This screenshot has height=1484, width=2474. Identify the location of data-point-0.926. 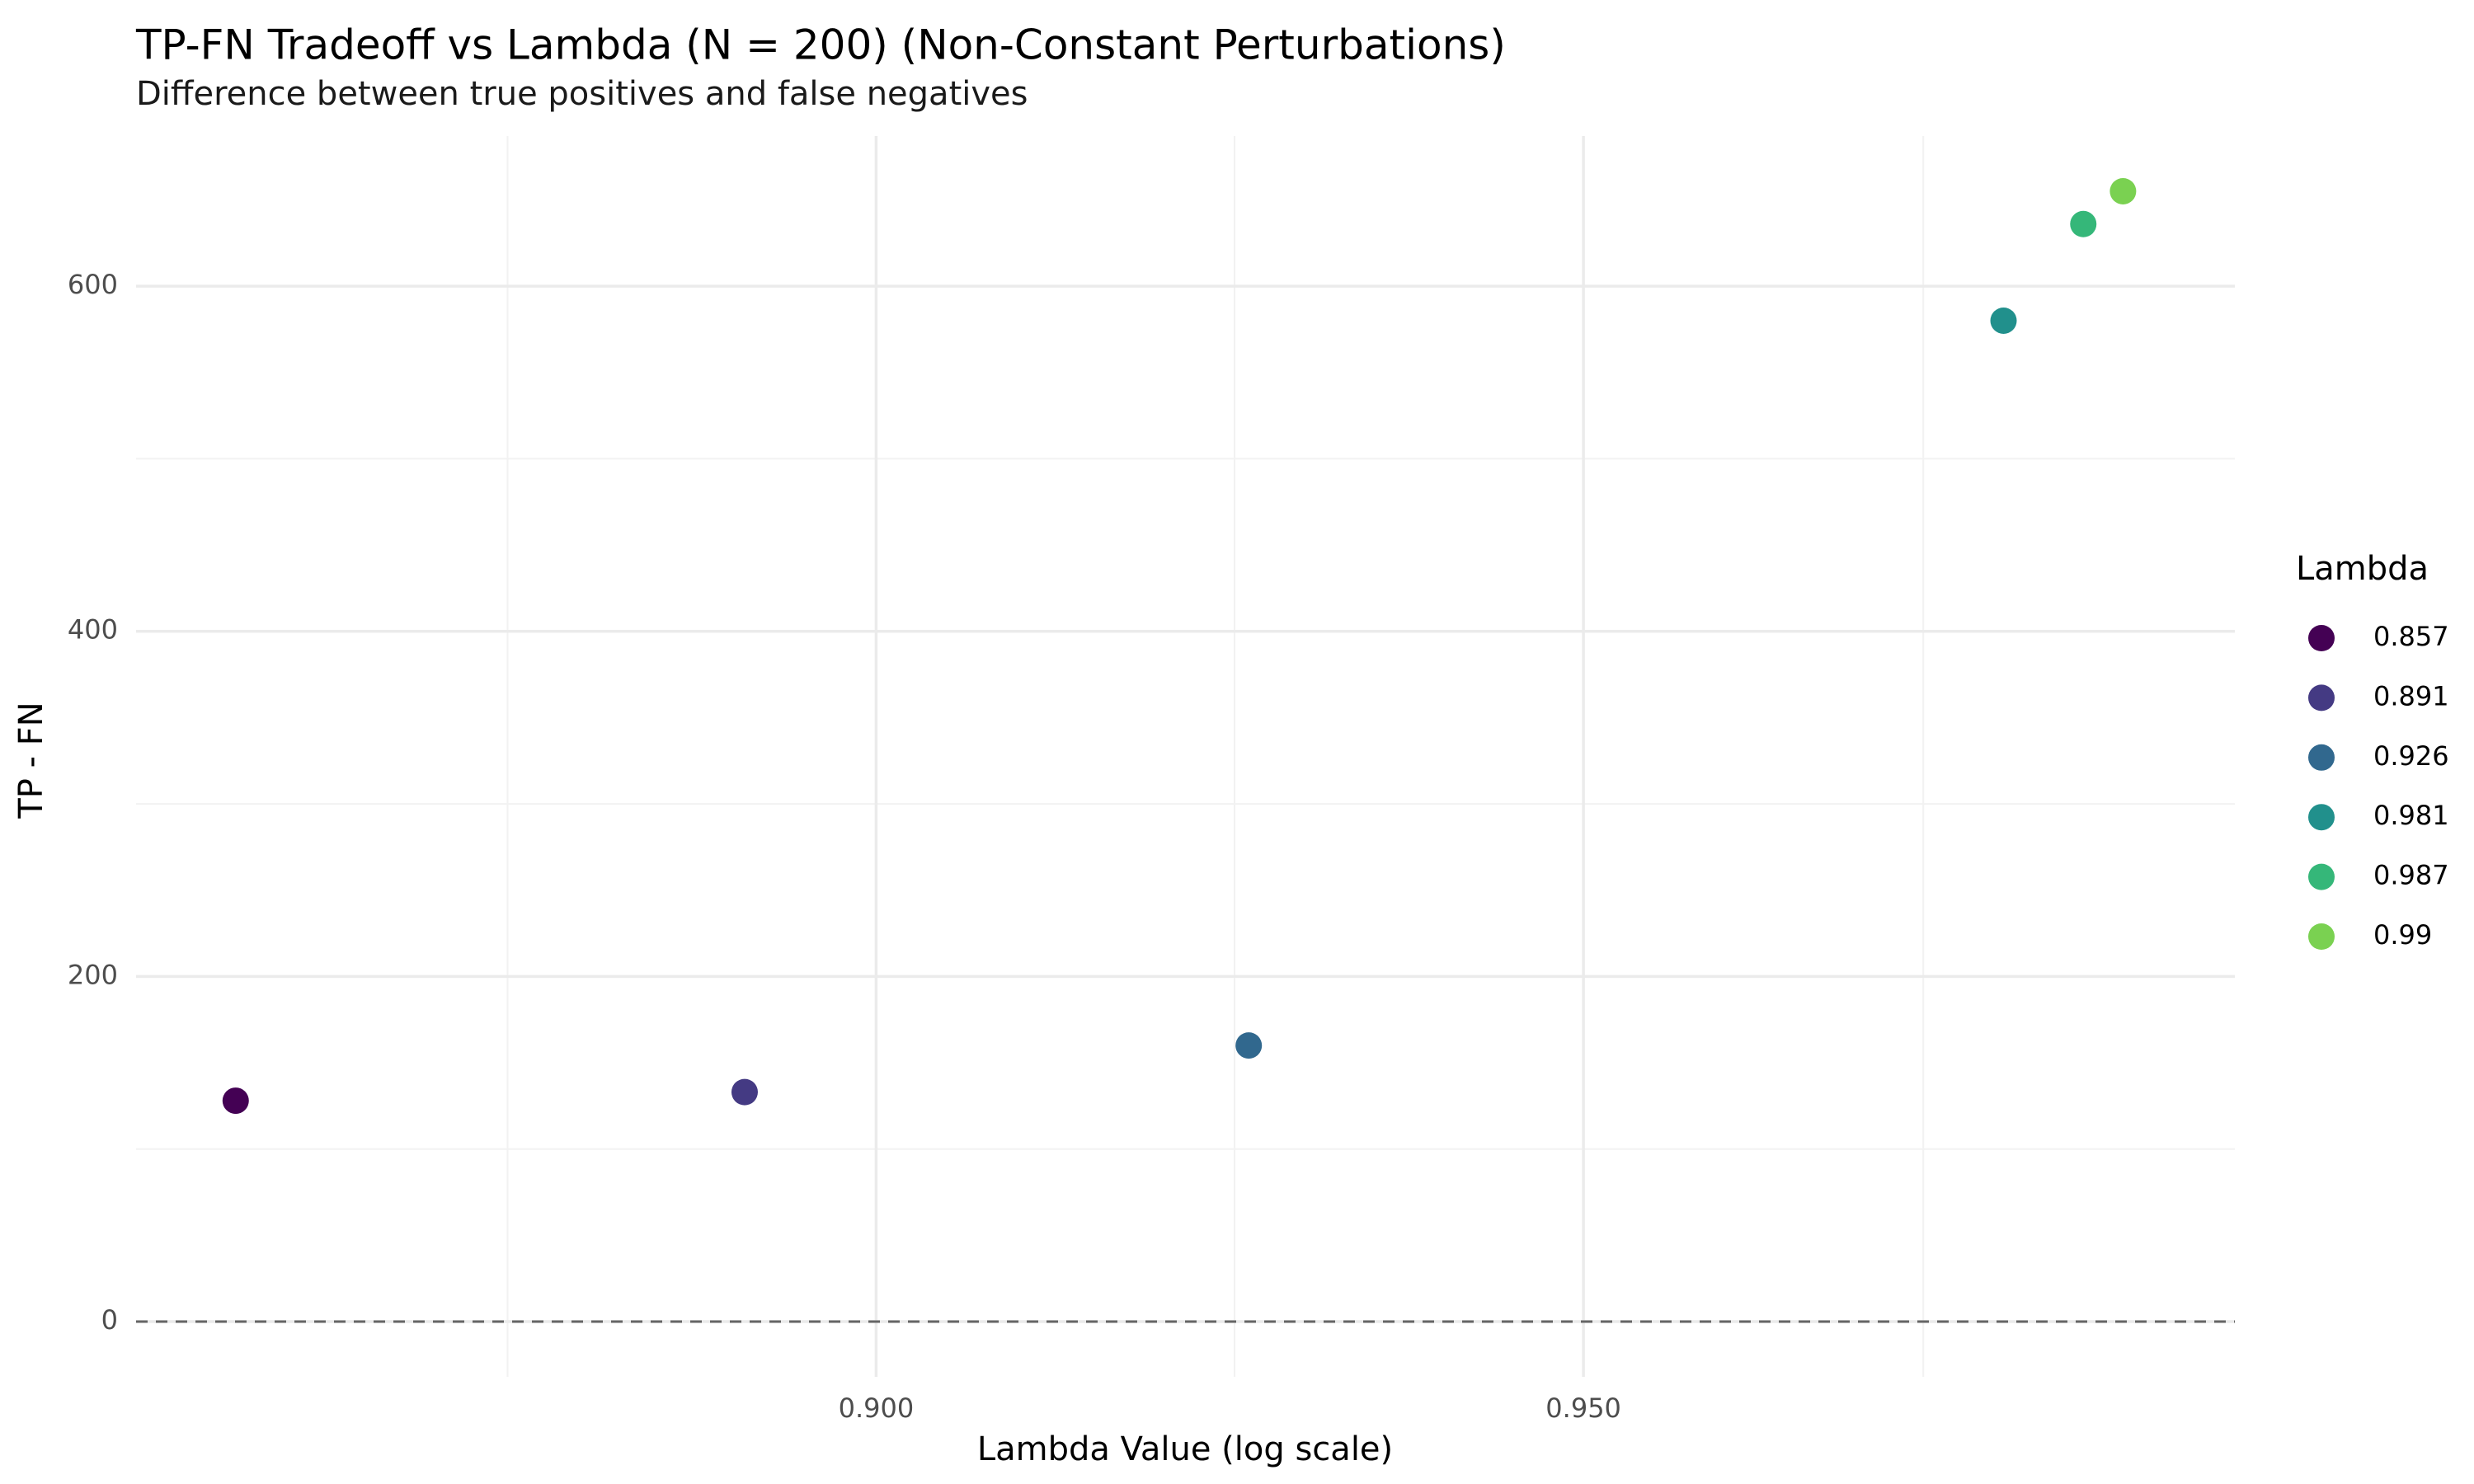
(1249, 1045).